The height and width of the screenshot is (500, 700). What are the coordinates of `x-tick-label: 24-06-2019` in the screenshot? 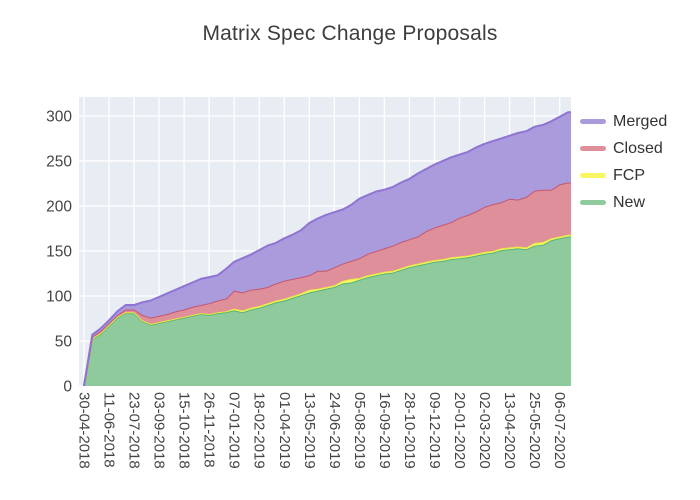 It's located at (334, 430).